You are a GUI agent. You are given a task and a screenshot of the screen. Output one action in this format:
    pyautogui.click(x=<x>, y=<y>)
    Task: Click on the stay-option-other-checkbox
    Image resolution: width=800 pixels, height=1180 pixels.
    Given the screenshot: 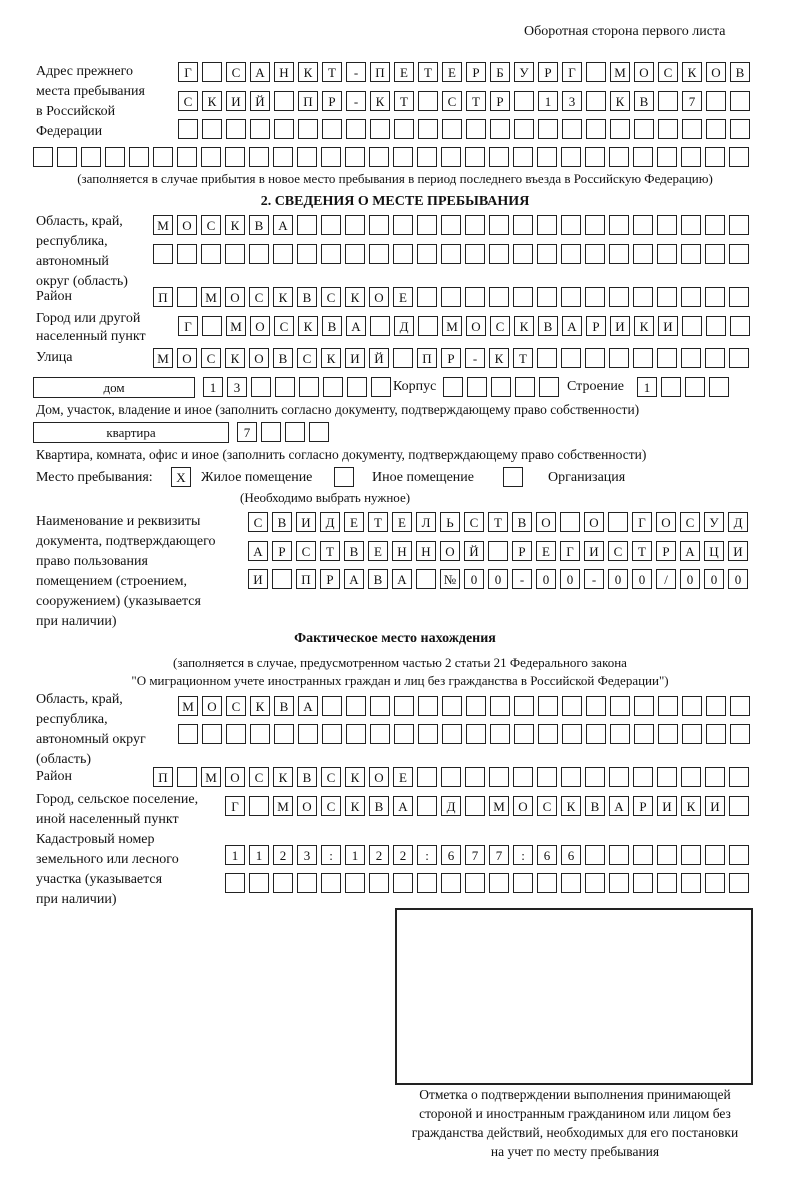 What is the action you would take?
    pyautogui.click(x=344, y=477)
    